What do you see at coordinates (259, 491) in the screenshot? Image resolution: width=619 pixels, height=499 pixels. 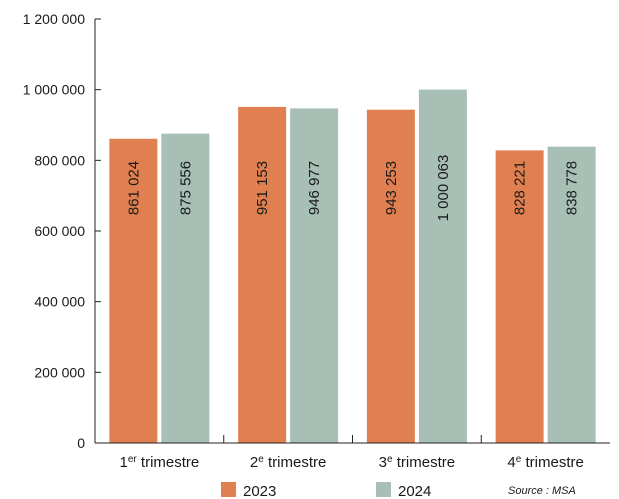 I see `legend-label: 2023` at bounding box center [259, 491].